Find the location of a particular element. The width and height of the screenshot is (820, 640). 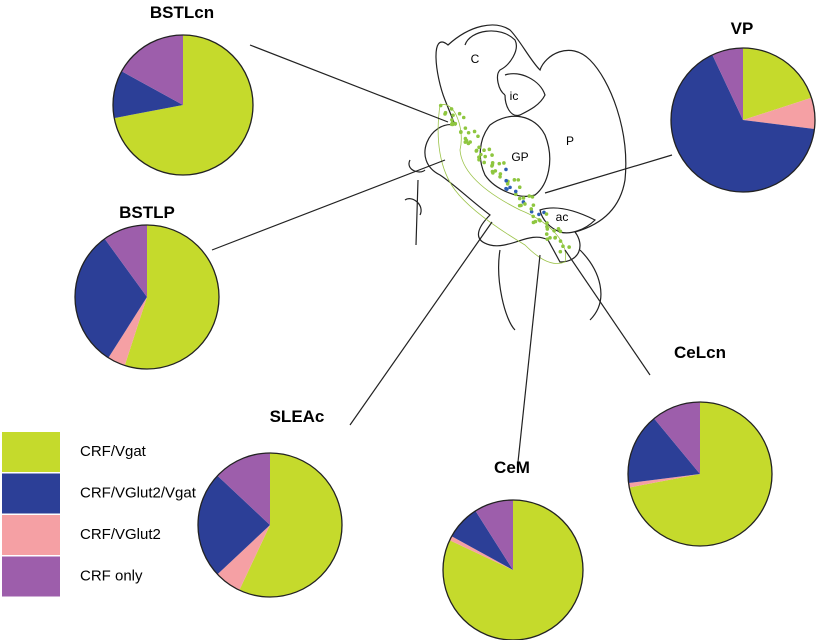

region-label: C is located at coordinates (475, 59).